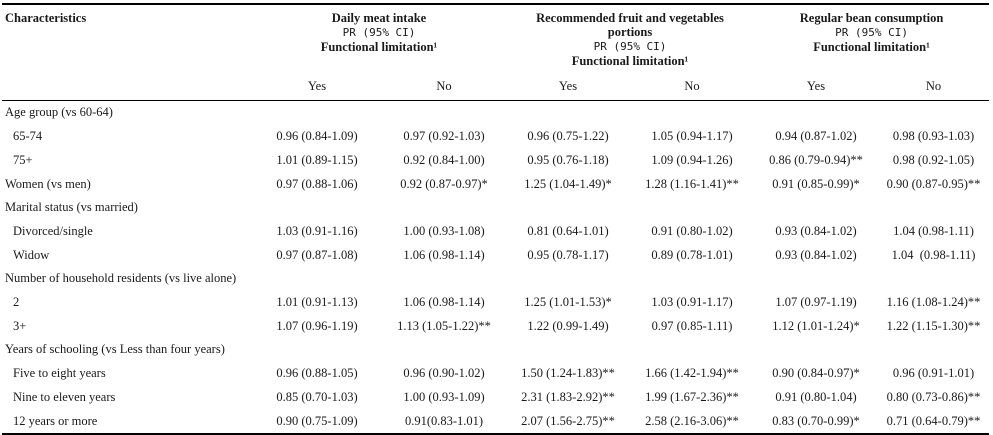 This screenshot has height=435, width=993. What do you see at coordinates (692, 372) in the screenshot?
I see `table-cell: 1.66 (1.42-1.94)**` at bounding box center [692, 372].